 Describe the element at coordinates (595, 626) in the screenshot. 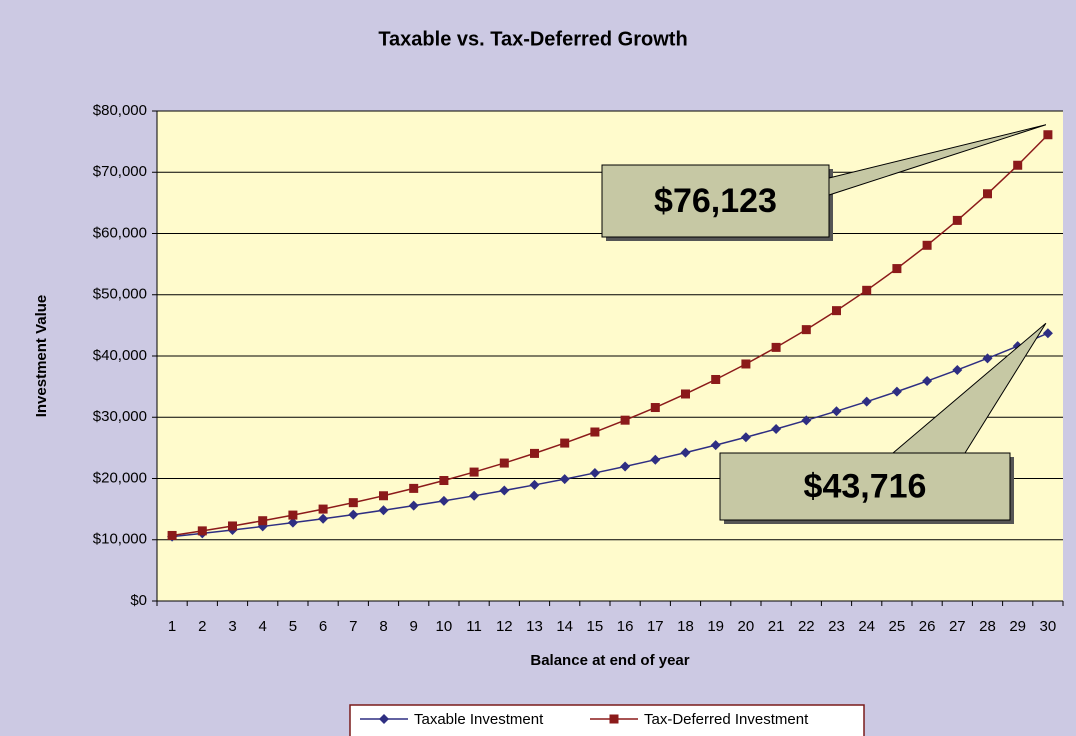

I see `x-tick-label: 15` at that location.